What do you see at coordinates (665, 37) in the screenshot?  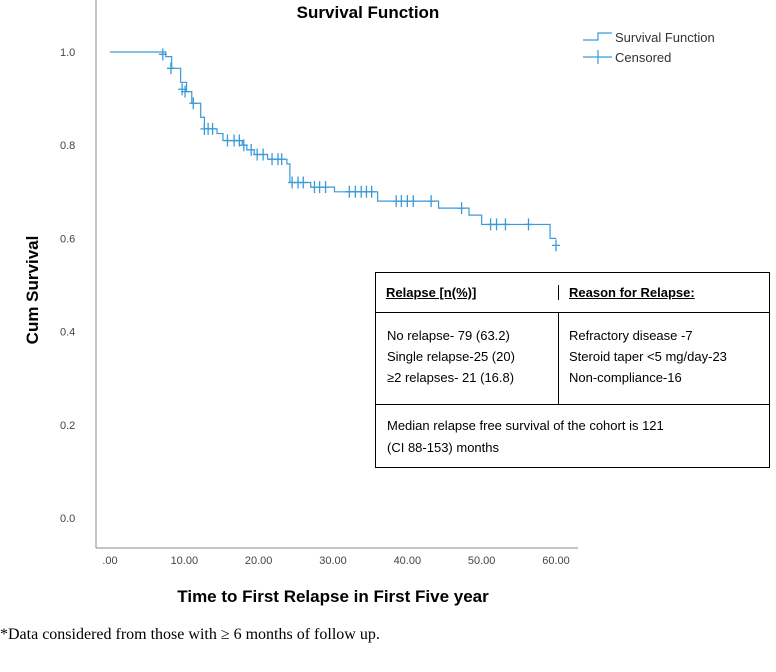 I see `legend-survival-function: Survival Function` at bounding box center [665, 37].